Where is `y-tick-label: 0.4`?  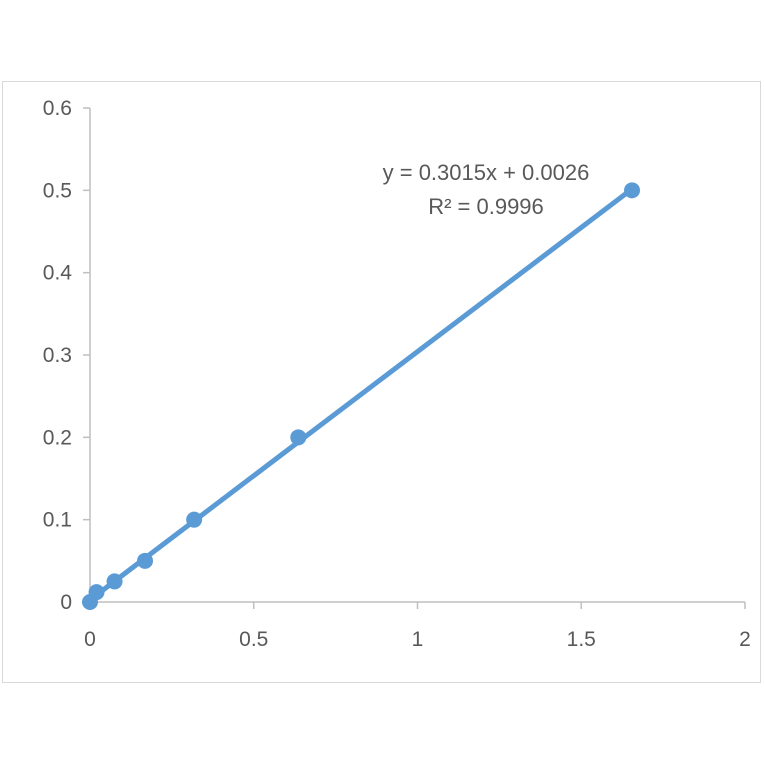
y-tick-label: 0.4 is located at coordinates (58, 273).